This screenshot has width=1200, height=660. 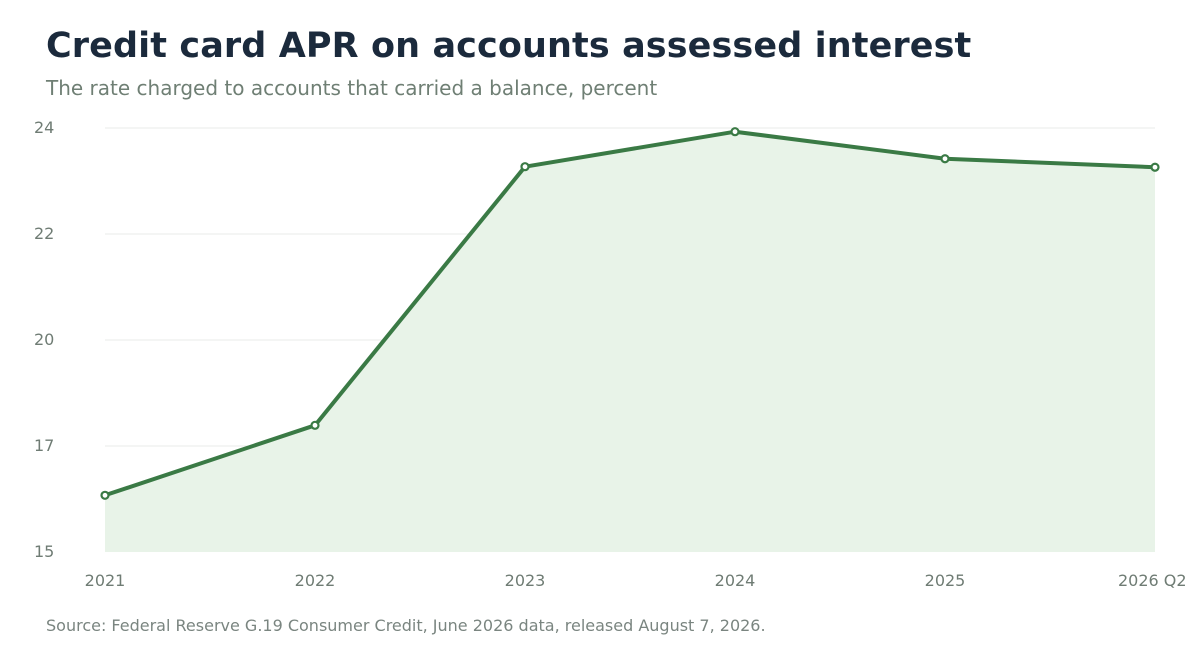 What do you see at coordinates (315, 580) in the screenshot?
I see `x-tick-label: 2022` at bounding box center [315, 580].